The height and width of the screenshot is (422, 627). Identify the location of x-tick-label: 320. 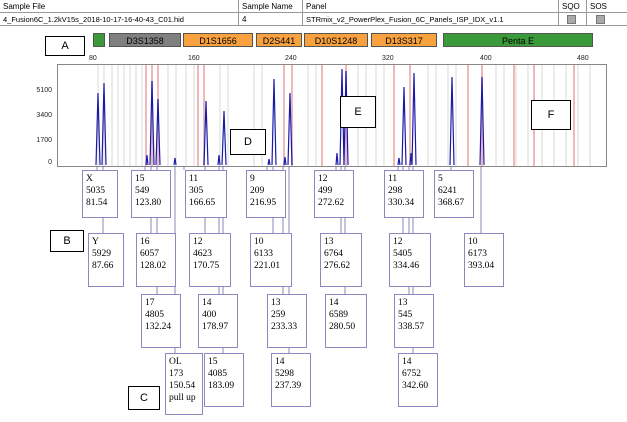
(388, 58).